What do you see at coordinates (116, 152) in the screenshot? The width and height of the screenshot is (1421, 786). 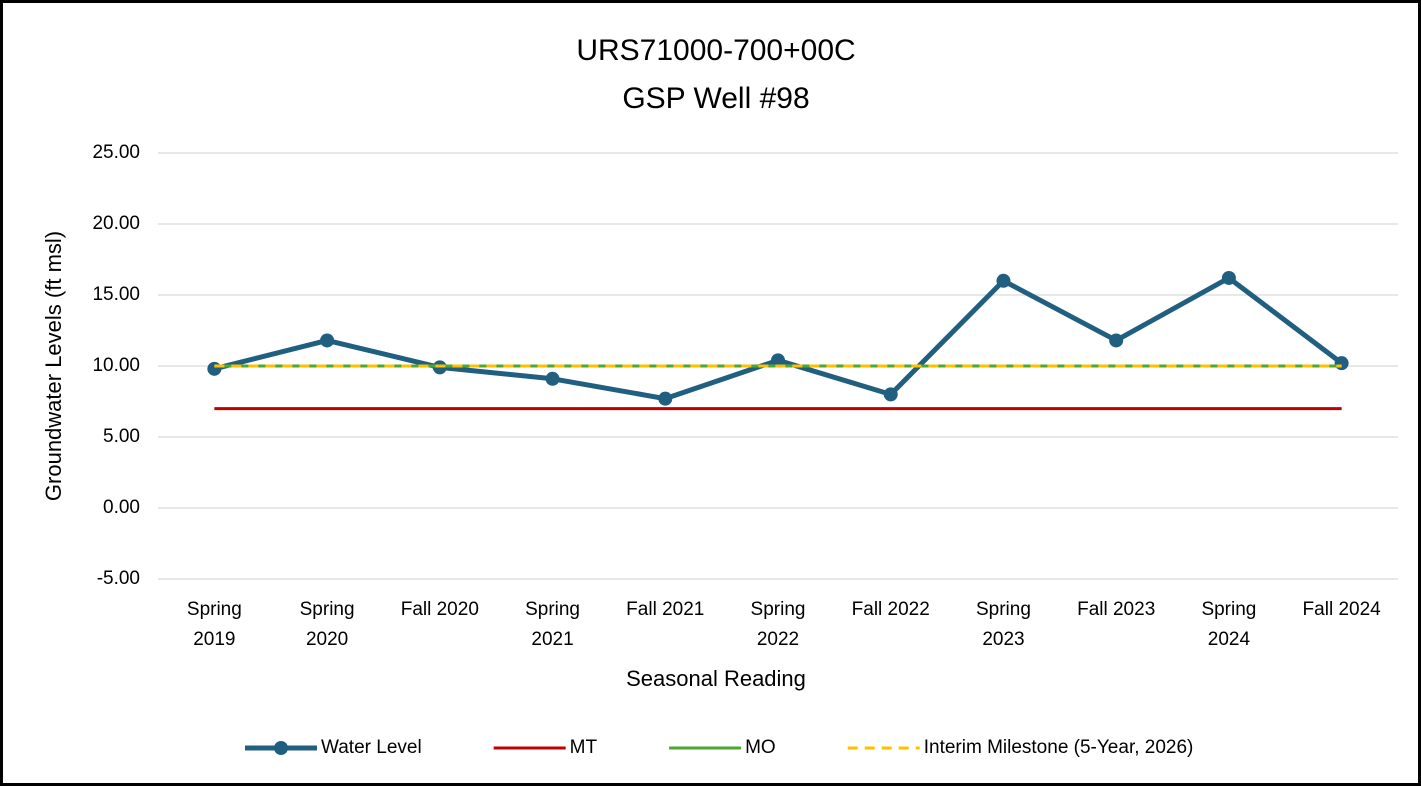 I see `y-tick-label: 25.00` at bounding box center [116, 152].